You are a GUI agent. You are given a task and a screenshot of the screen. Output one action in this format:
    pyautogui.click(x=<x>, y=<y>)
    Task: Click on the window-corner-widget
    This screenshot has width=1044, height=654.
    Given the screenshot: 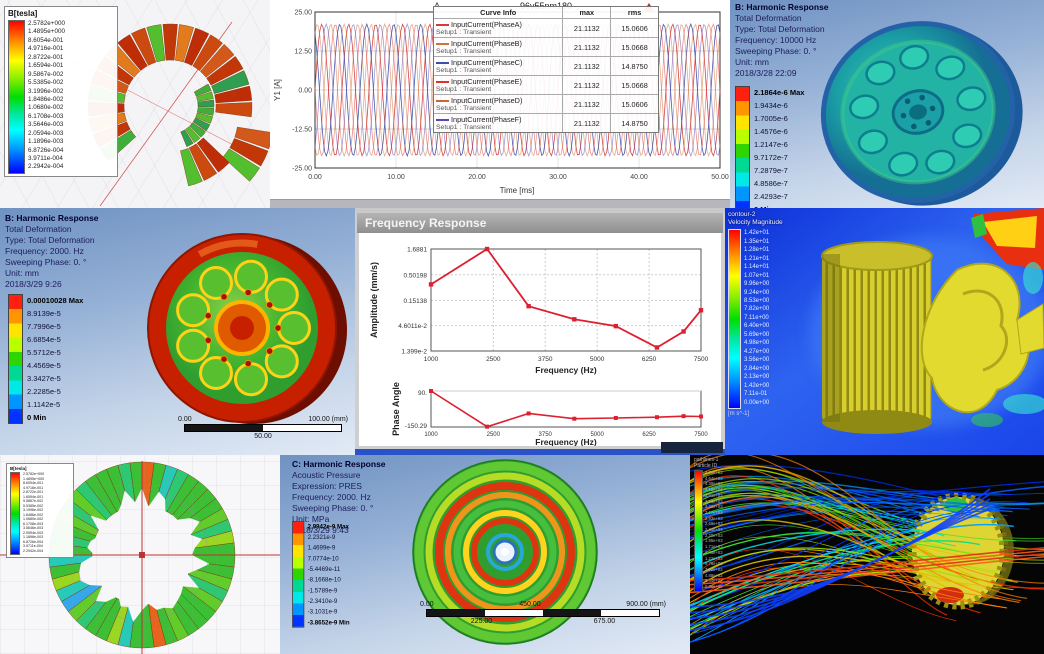 What is the action you would take?
    pyautogui.click(x=692, y=447)
    